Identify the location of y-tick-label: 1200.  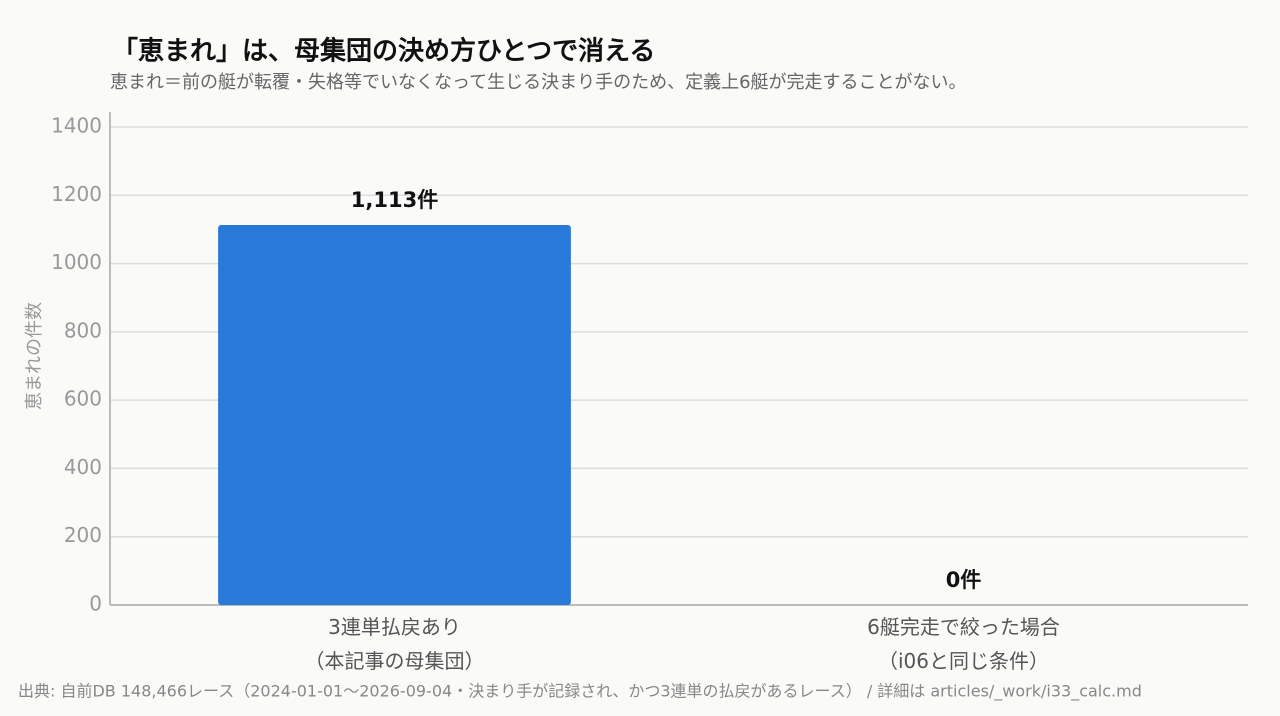
(76, 194).